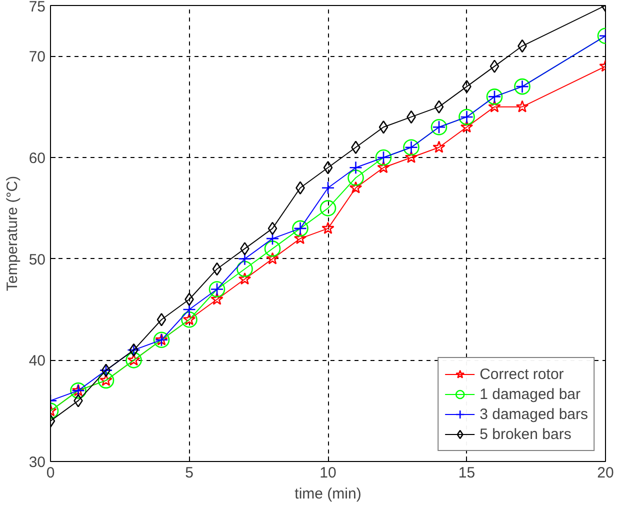  What do you see at coordinates (534, 414) in the screenshot?
I see `legend-label: 3 damaged bars` at bounding box center [534, 414].